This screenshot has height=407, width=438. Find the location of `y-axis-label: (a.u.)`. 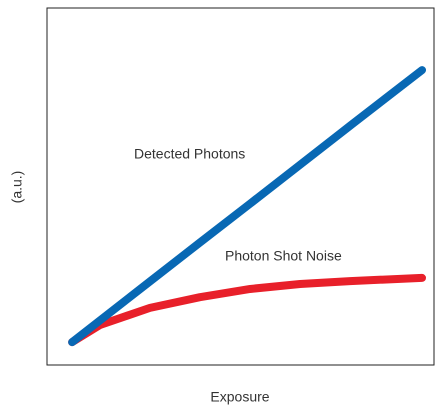

y-axis-label: (a.u.) is located at coordinates (17, 187).